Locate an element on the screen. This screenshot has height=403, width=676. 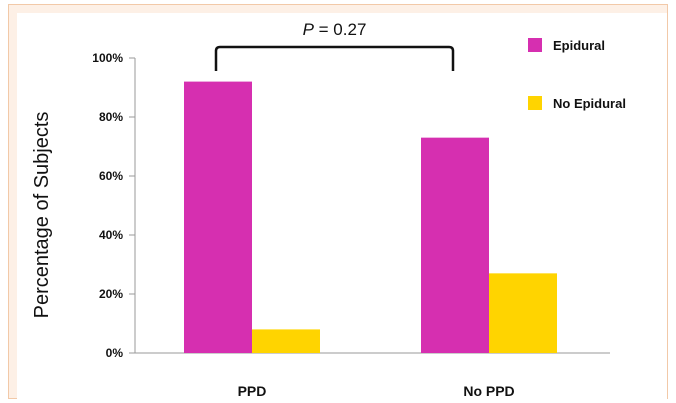
y-tick-label: 20% is located at coordinates (111, 294).